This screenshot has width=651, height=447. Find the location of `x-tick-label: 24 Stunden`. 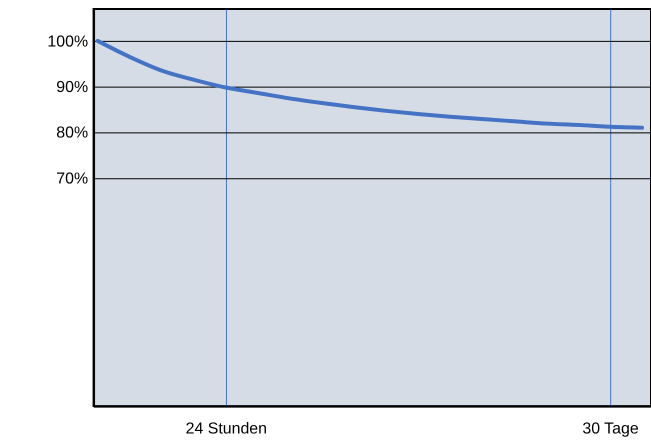

x-tick-label: 24 Stunden is located at coordinates (226, 429).